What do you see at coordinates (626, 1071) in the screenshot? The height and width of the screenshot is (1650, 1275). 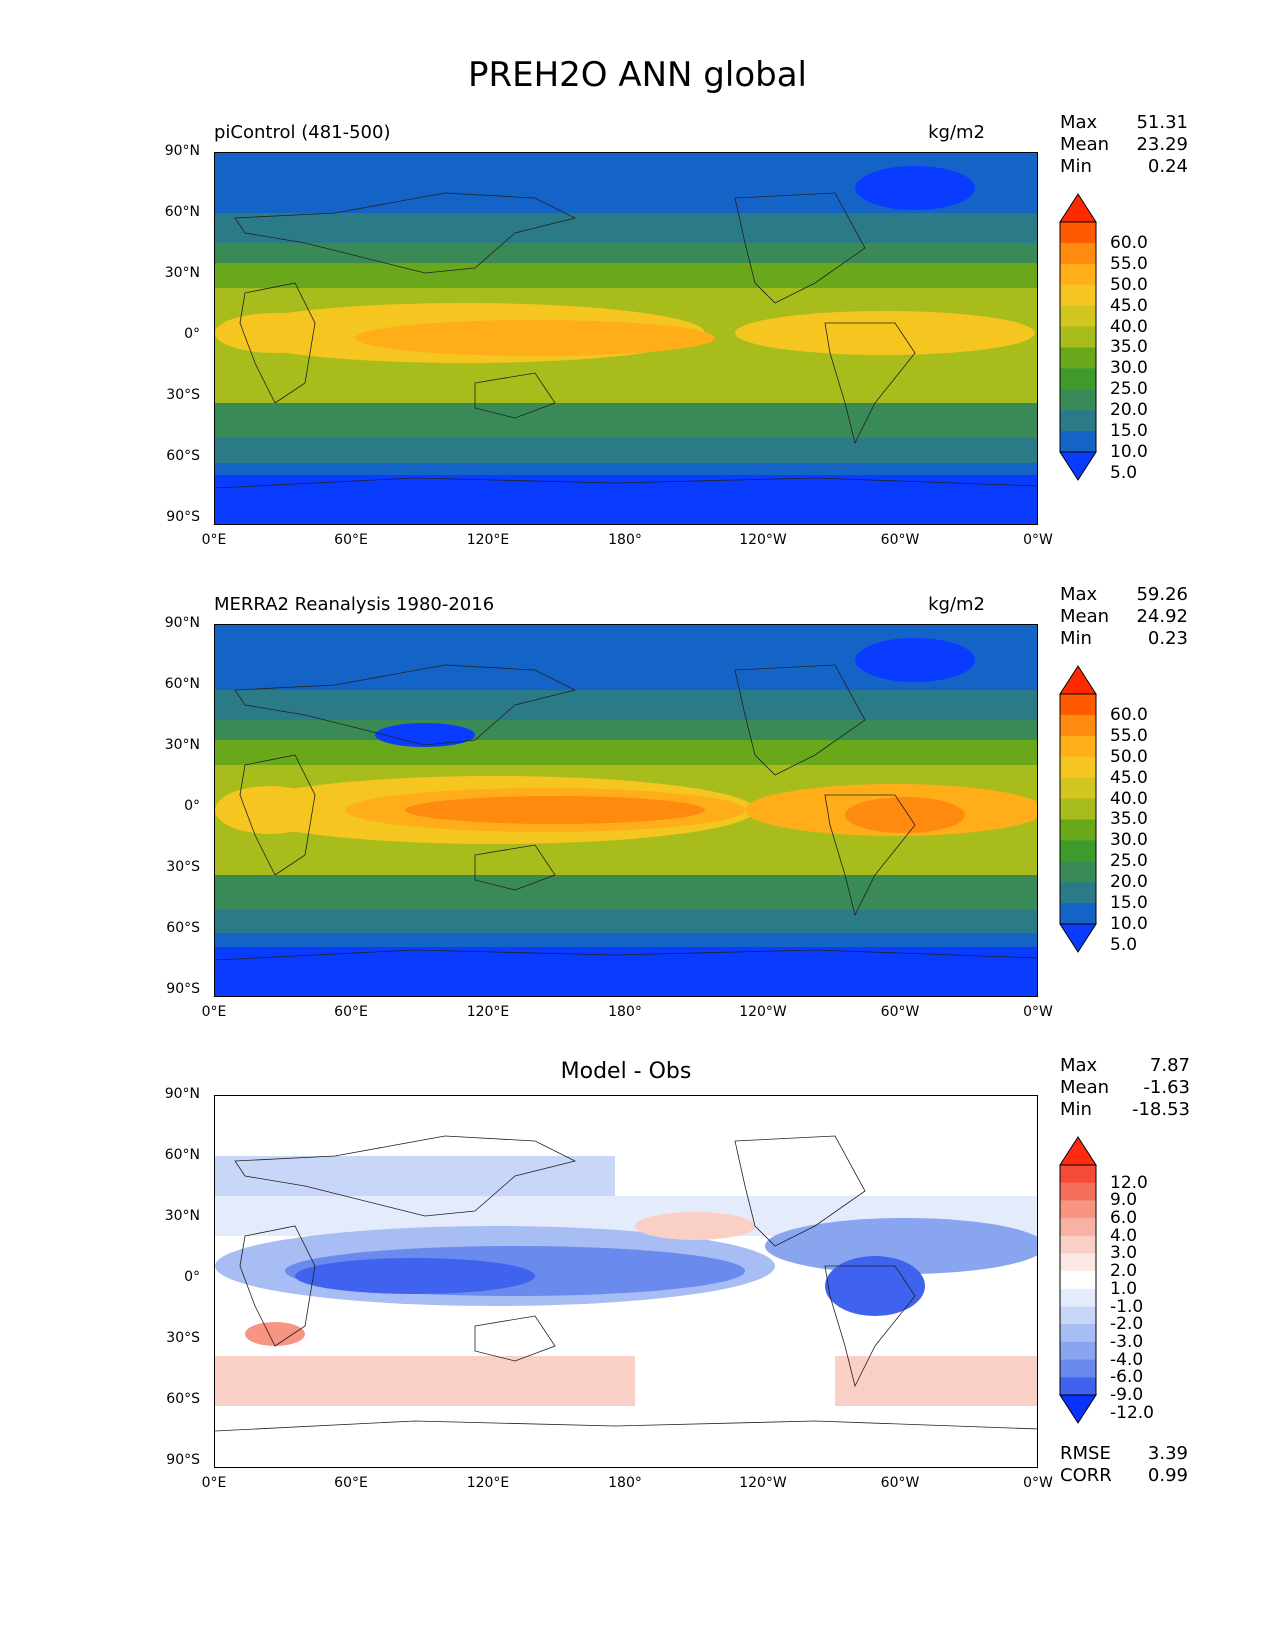 I see `panel-title: Model - Obs` at bounding box center [626, 1071].